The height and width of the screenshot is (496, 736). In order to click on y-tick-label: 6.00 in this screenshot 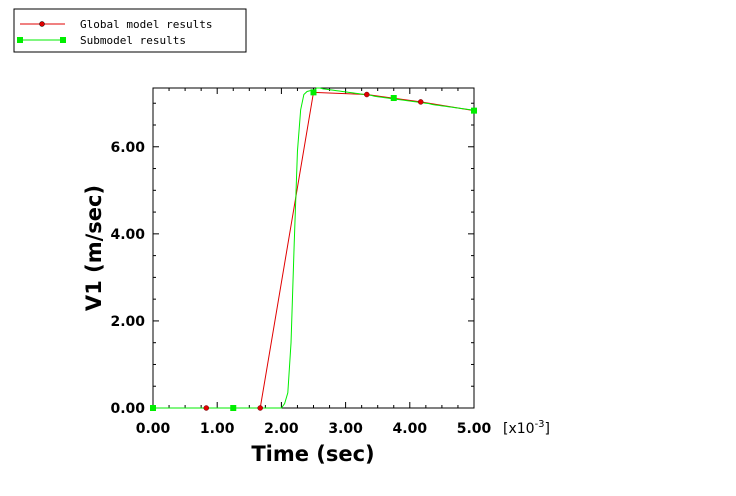, I will do `click(127, 148)`.